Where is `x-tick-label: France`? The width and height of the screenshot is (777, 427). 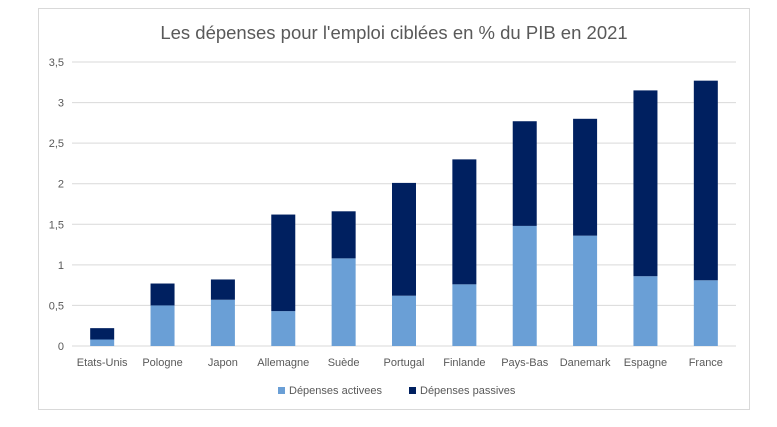
x-tick-label: France is located at coordinates (706, 363).